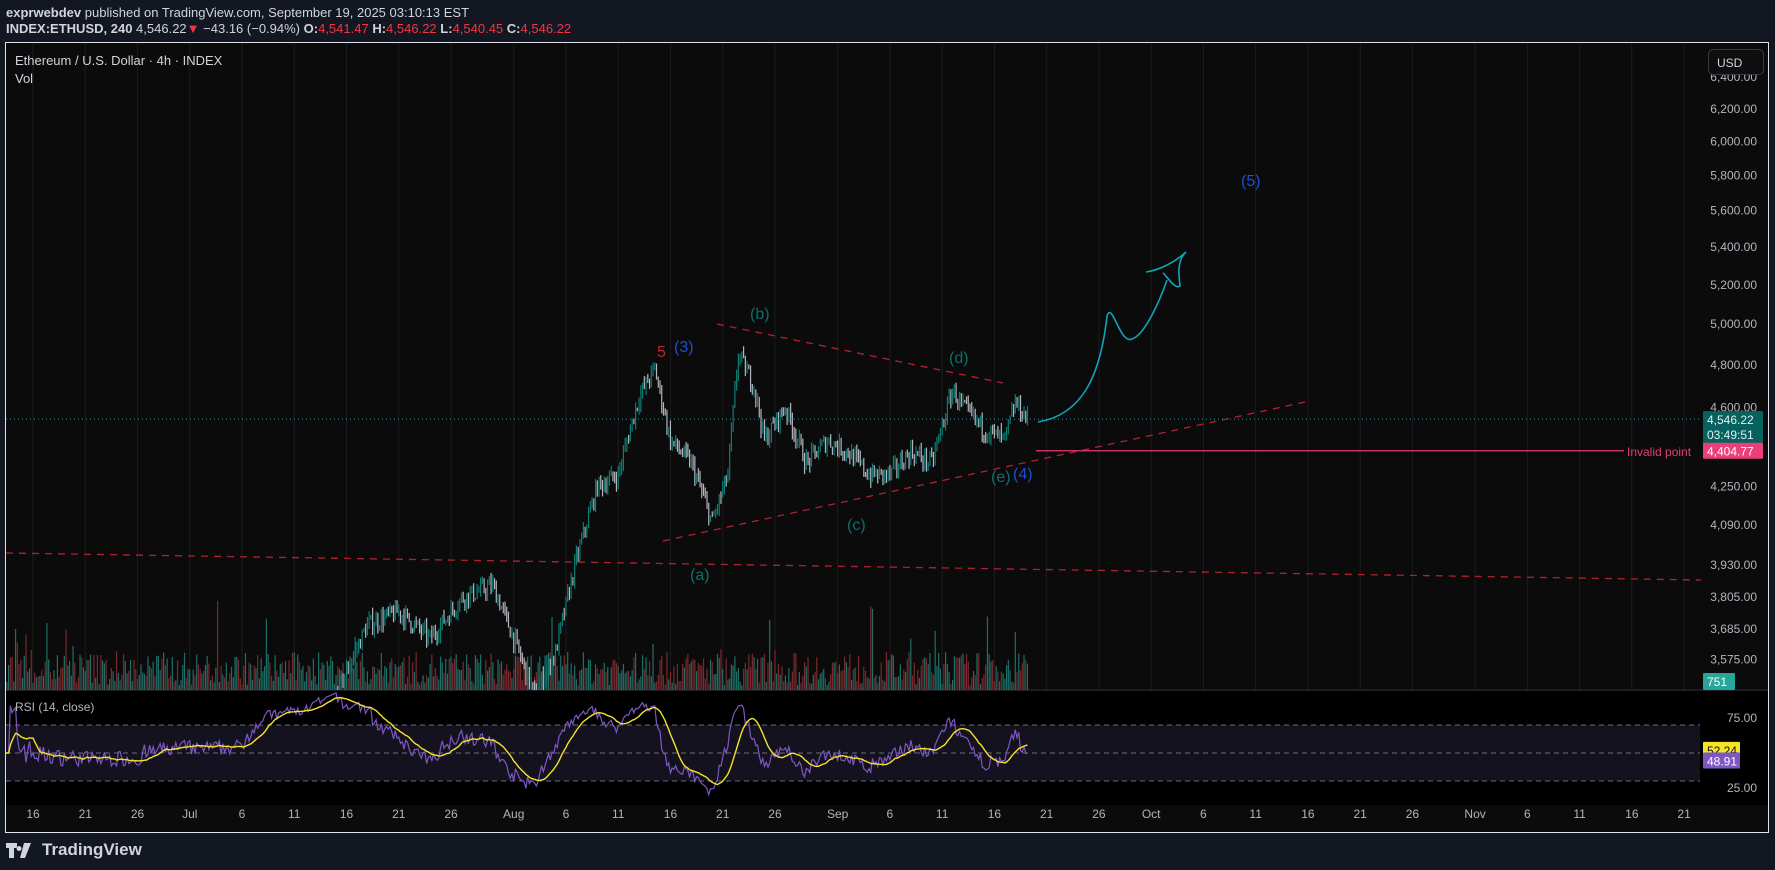 The width and height of the screenshot is (1775, 870). What do you see at coordinates (1721, 760) in the screenshot?
I see `rsi-tag: 48.91` at bounding box center [1721, 760].